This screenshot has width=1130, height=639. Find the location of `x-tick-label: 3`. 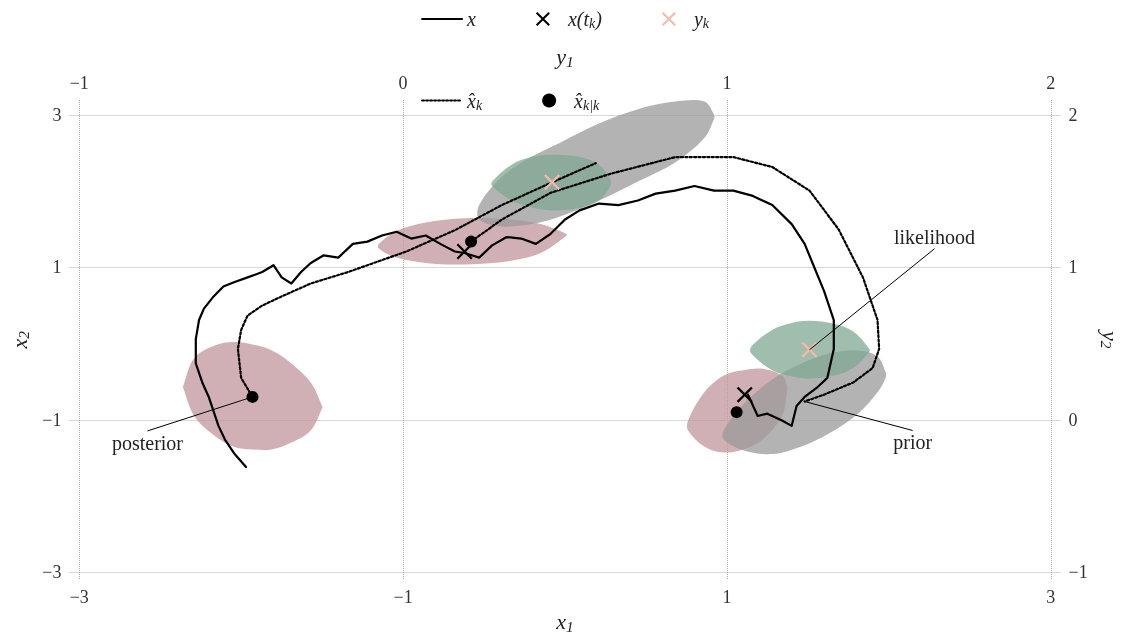

x-tick-label: 3 is located at coordinates (1051, 596).